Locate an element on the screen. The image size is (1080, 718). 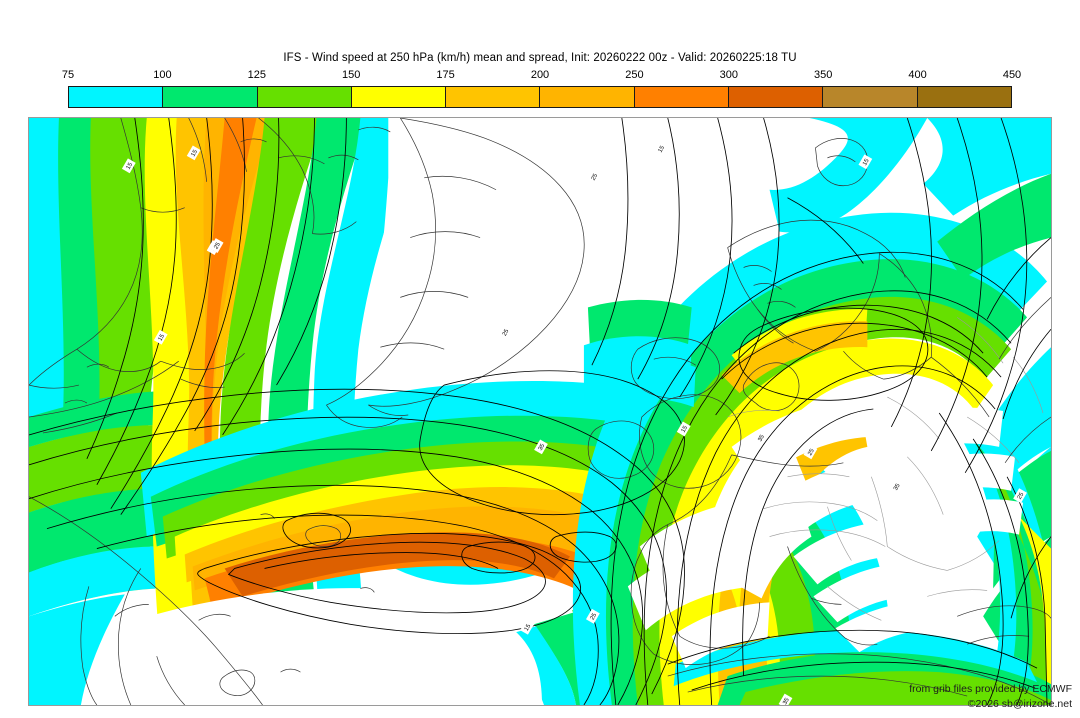
colorbar-tick-6: 250 is located at coordinates (634, 75).